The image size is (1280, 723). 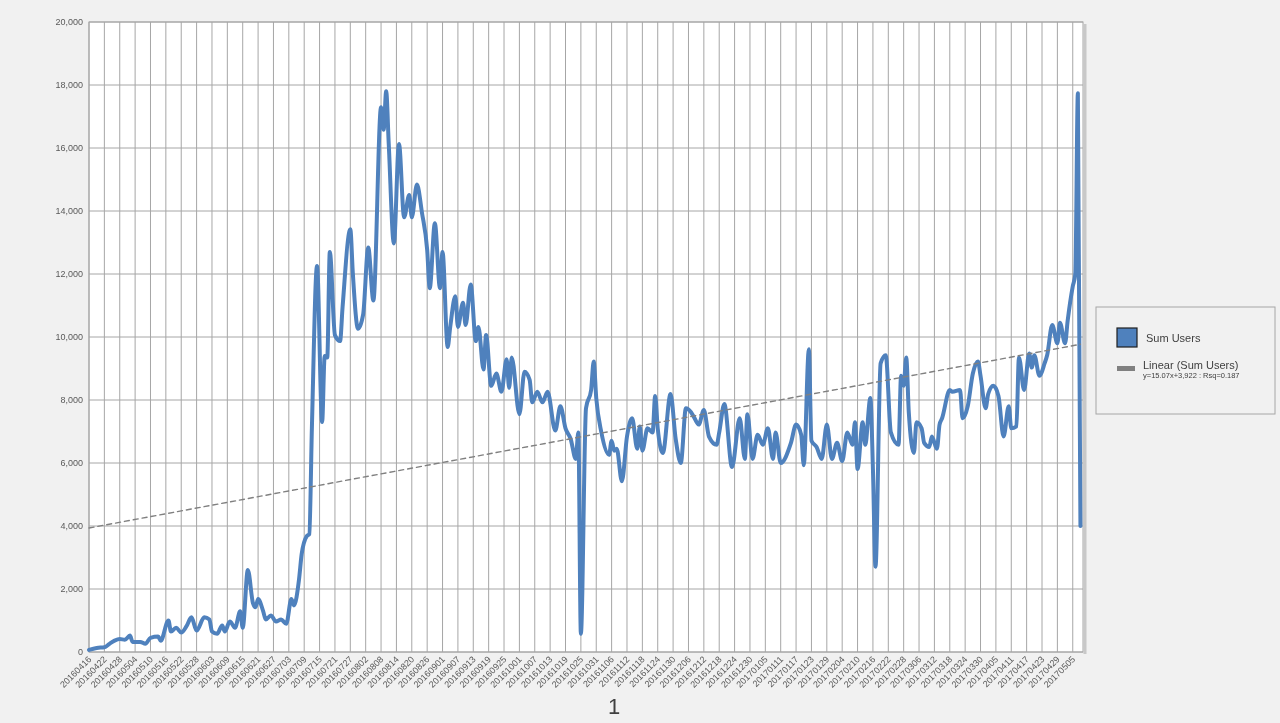 What do you see at coordinates (80, 652) in the screenshot?
I see `y-tick-label: 0` at bounding box center [80, 652].